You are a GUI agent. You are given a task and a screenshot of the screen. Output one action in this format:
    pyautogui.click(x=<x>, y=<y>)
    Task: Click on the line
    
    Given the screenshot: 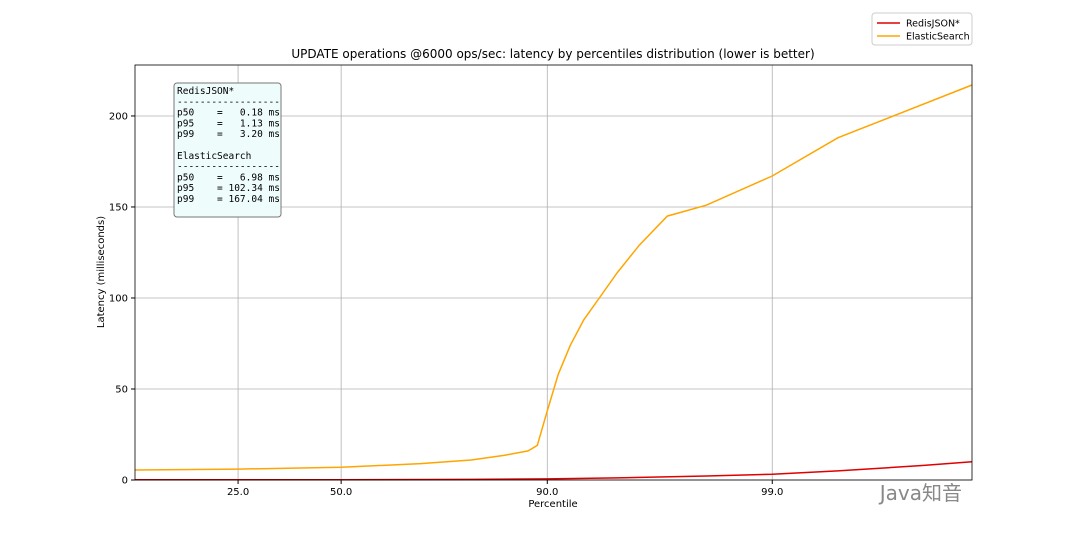 What is the action you would take?
    pyautogui.click(x=553, y=471)
    